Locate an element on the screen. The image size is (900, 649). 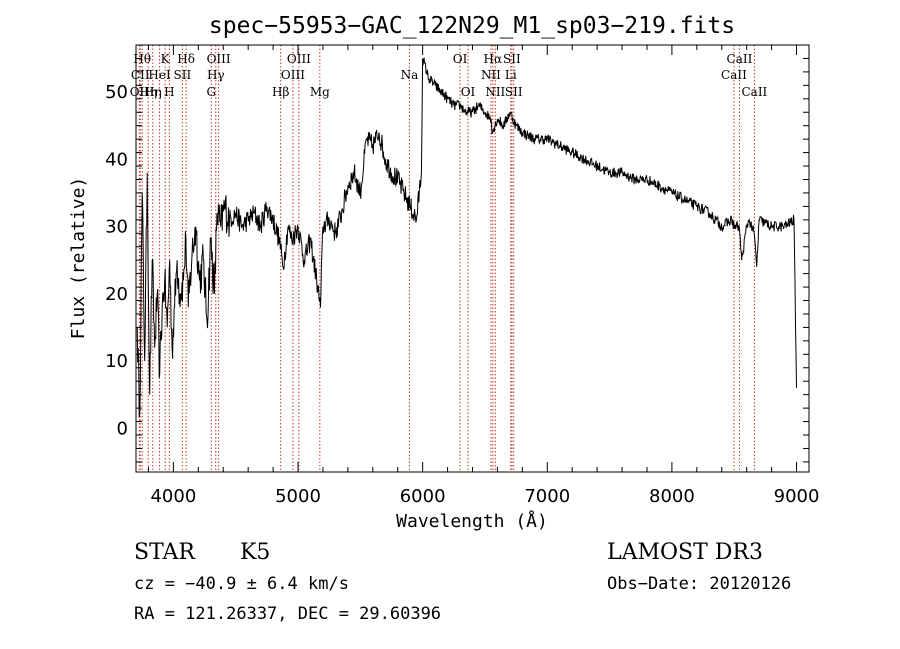
survey-name: LAMOST DR3 is located at coordinates (685, 552).